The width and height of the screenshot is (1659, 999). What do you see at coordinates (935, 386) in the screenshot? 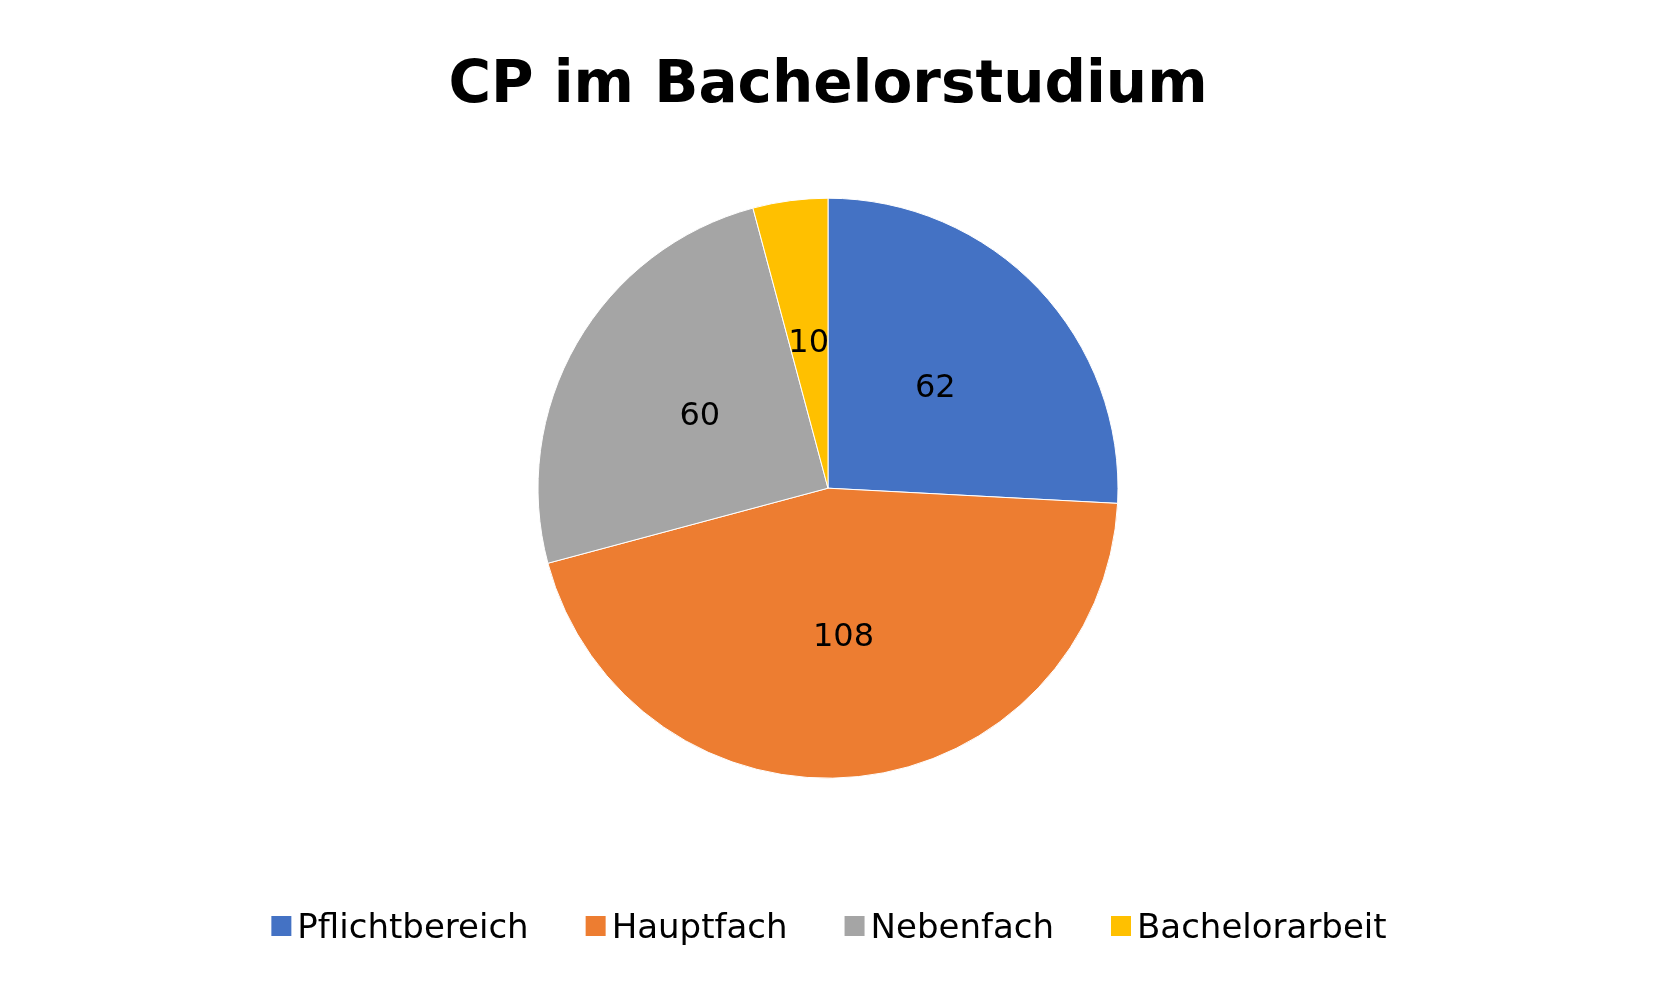
I see `data-label: 62` at bounding box center [935, 386].